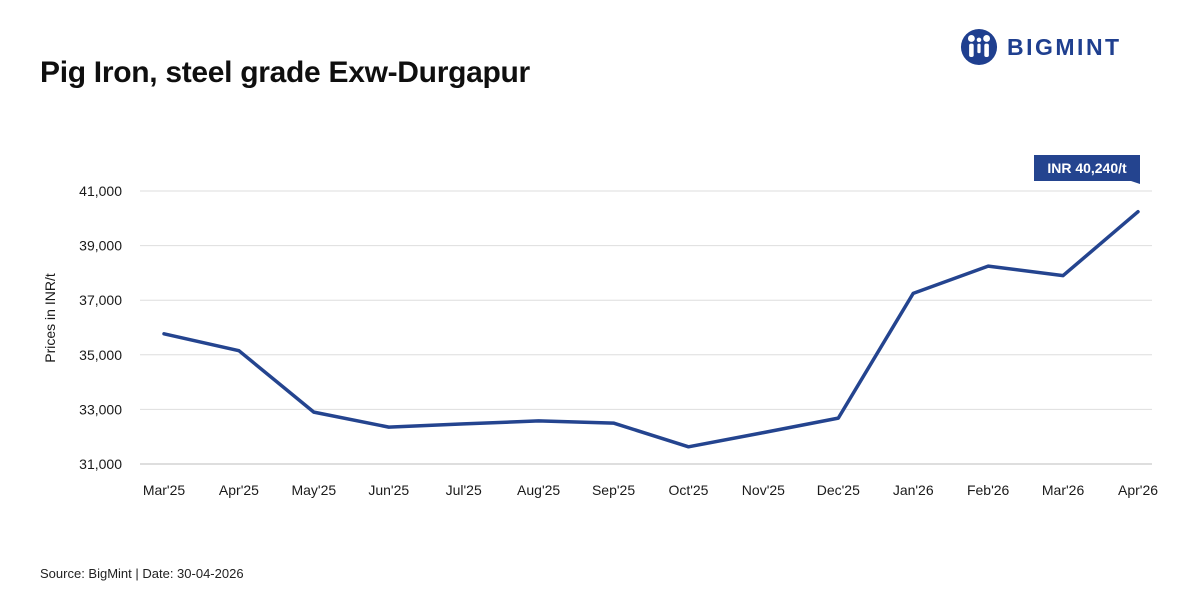  I want to click on bigmint-logo-icon, so click(979, 47).